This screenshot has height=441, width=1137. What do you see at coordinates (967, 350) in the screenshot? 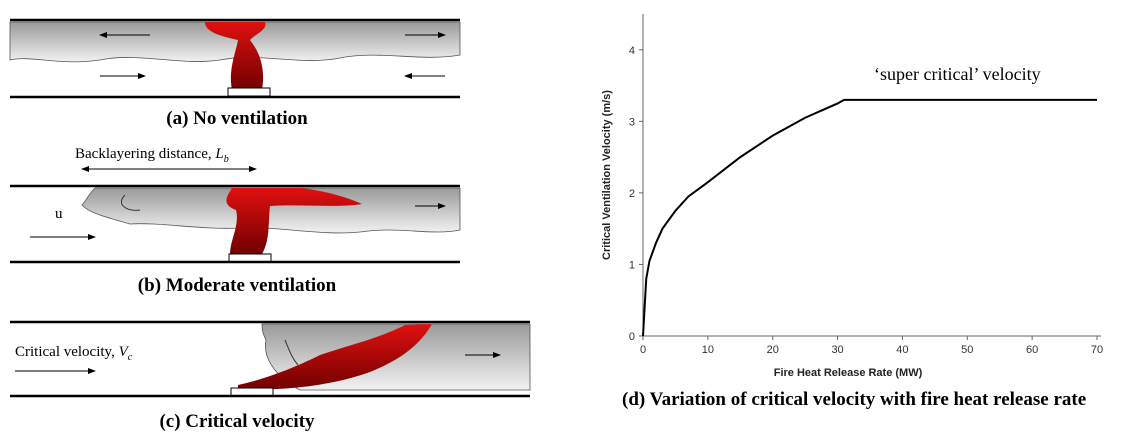
I see `x-tick-label: 50` at bounding box center [967, 350].